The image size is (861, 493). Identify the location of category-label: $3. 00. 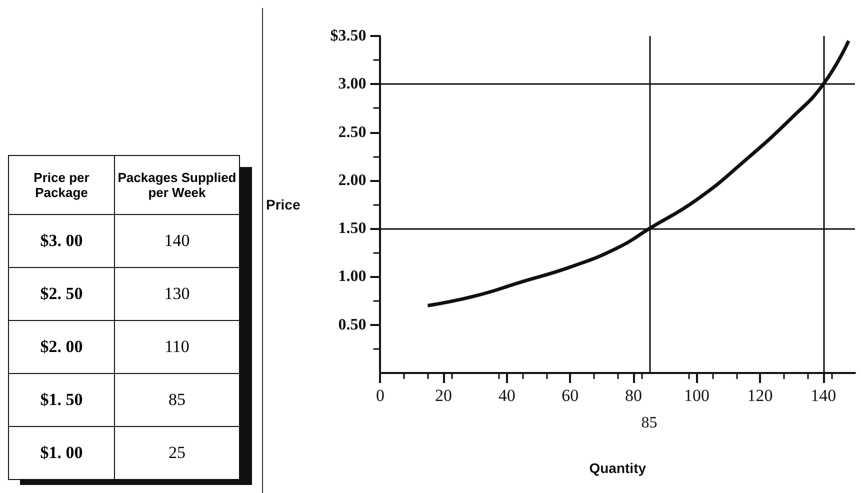
(61, 241).